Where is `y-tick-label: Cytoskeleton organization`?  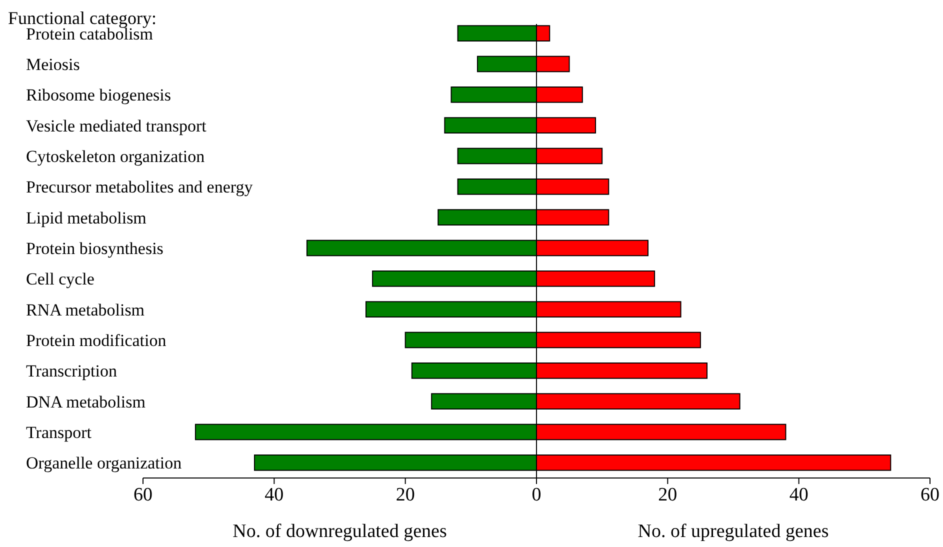
y-tick-label: Cytoskeleton organization is located at coordinates (116, 156).